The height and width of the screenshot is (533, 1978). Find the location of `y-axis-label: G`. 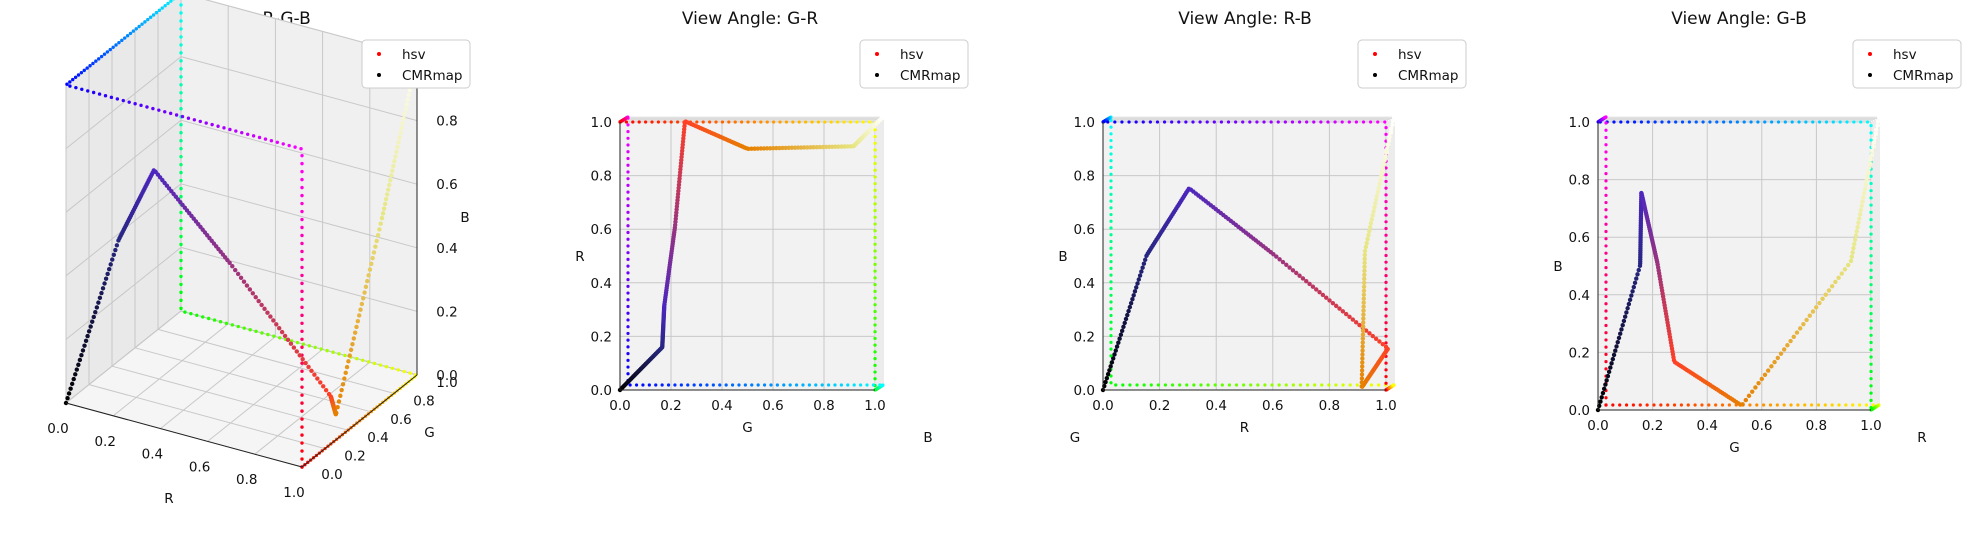

y-axis-label: G is located at coordinates (429, 433).